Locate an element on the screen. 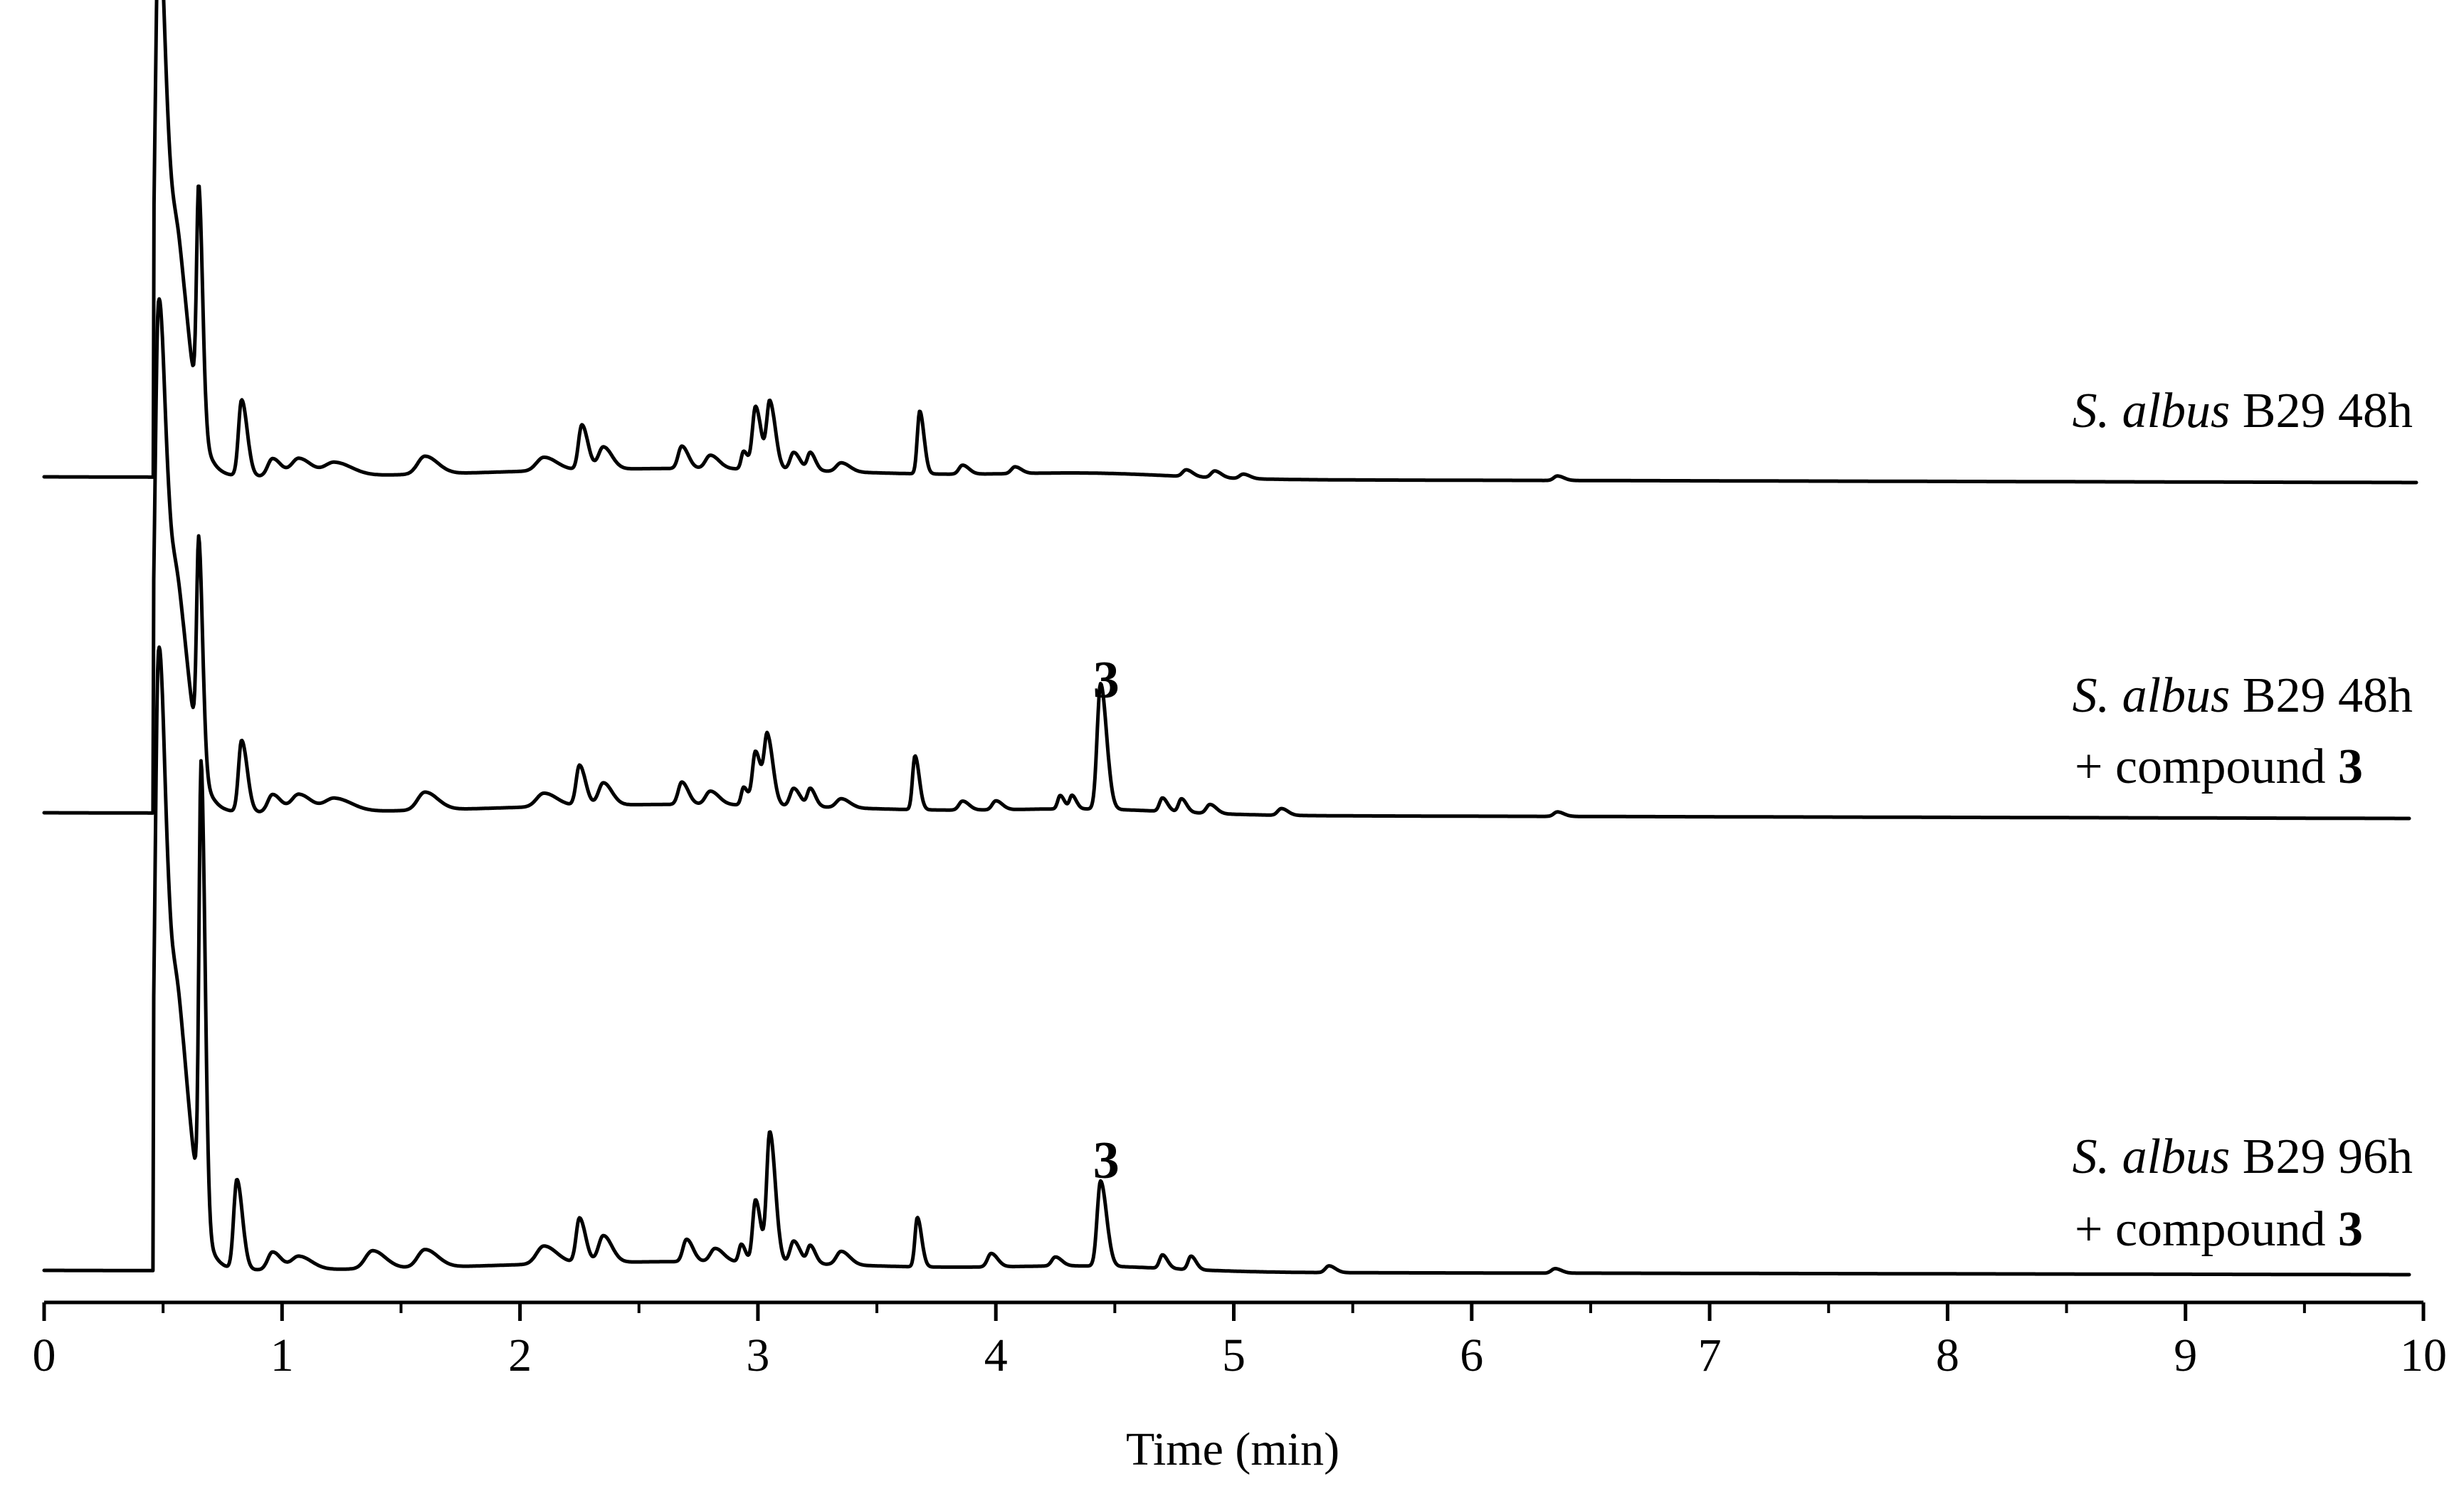 The width and height of the screenshot is (2464, 1496). trace-2-label: S. albus B29 48h is located at coordinates (2243, 695).